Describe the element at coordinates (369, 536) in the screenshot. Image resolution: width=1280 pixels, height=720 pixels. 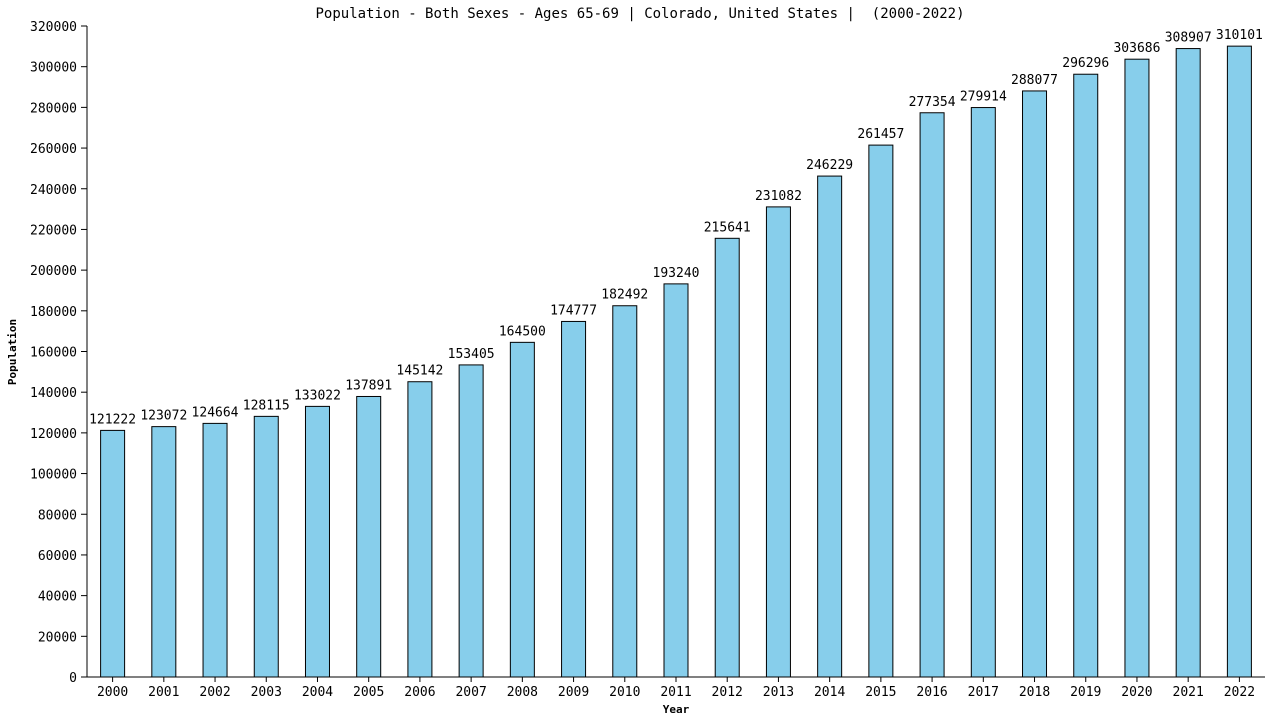
I see `bar-2005` at that location.